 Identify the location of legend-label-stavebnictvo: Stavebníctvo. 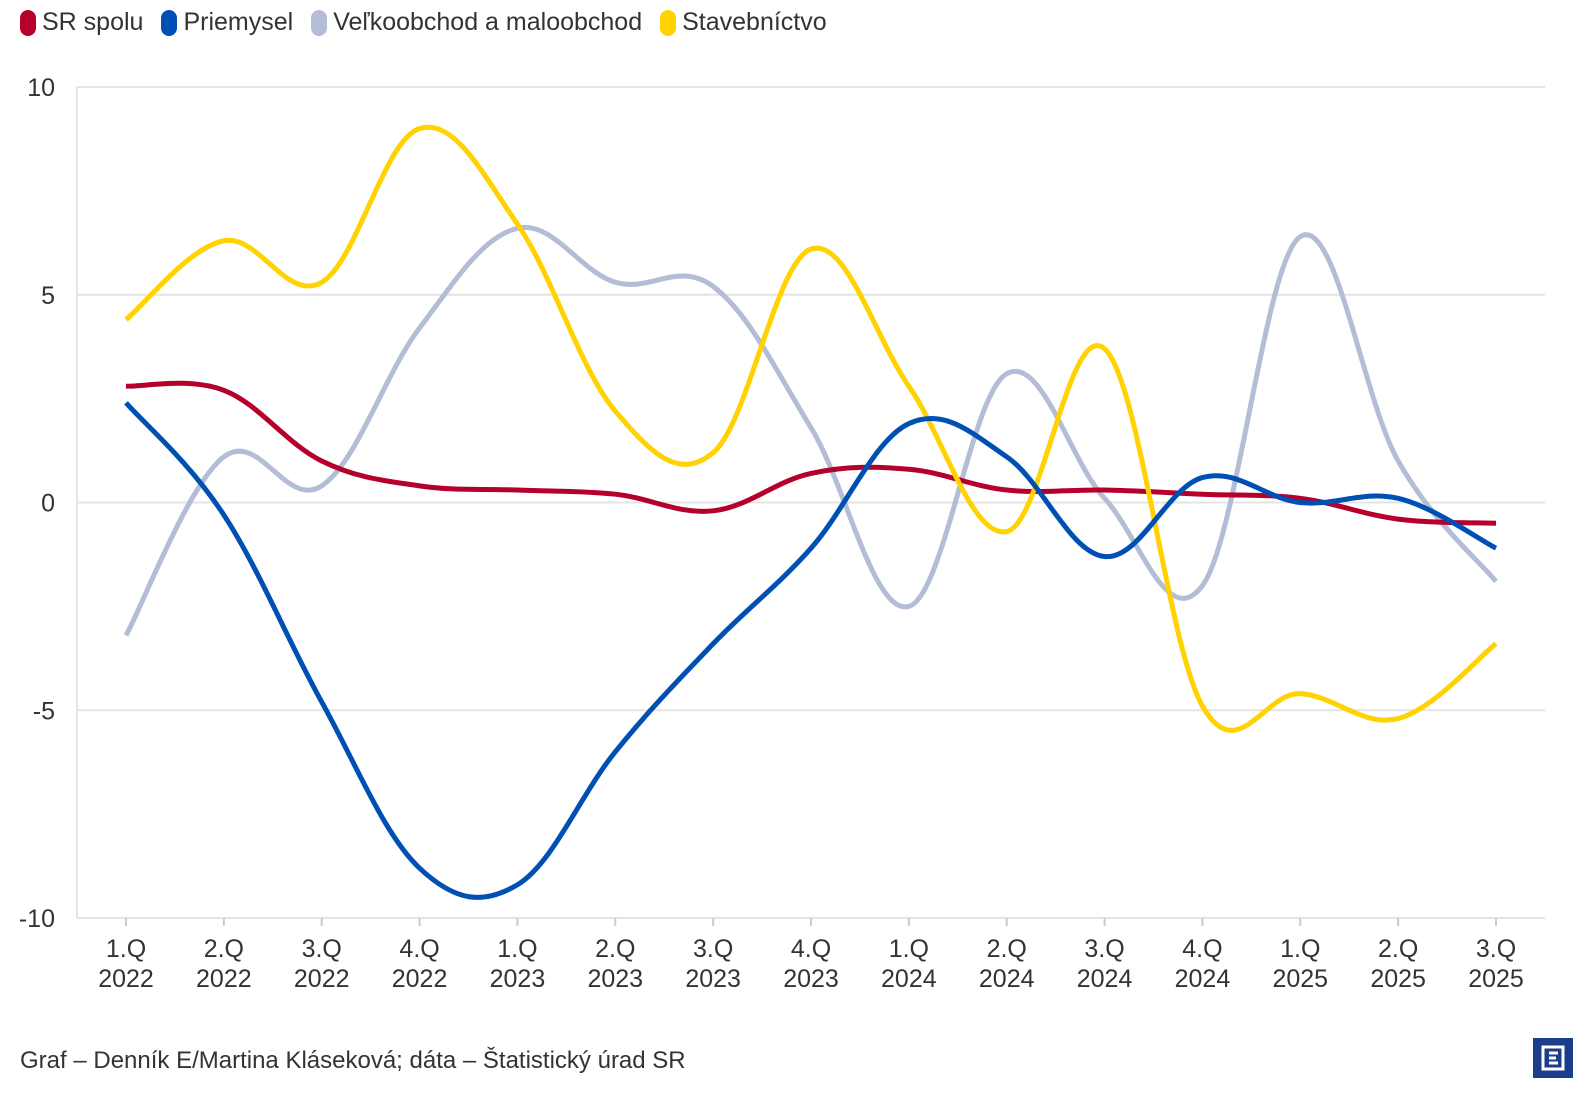
(754, 22).